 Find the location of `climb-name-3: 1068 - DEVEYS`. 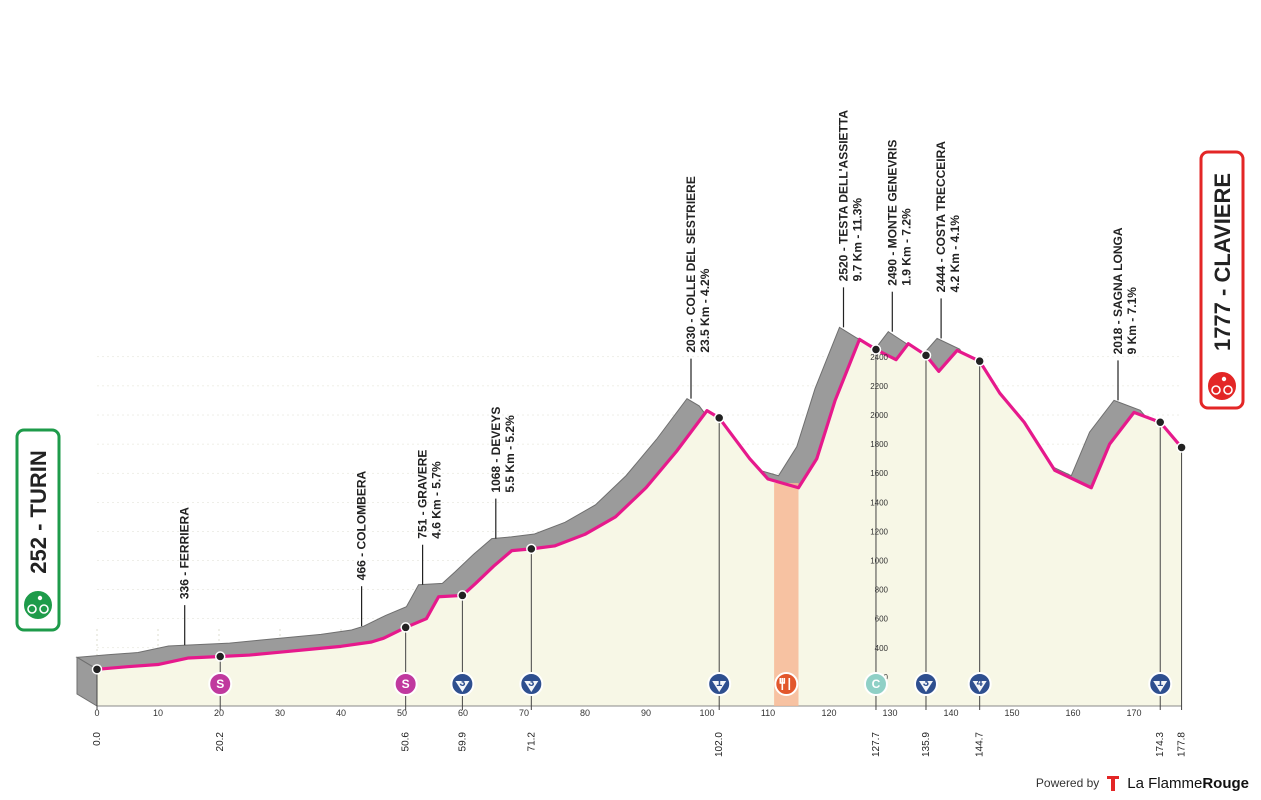

climb-name-3: 1068 - DEVEYS is located at coordinates (496, 450).